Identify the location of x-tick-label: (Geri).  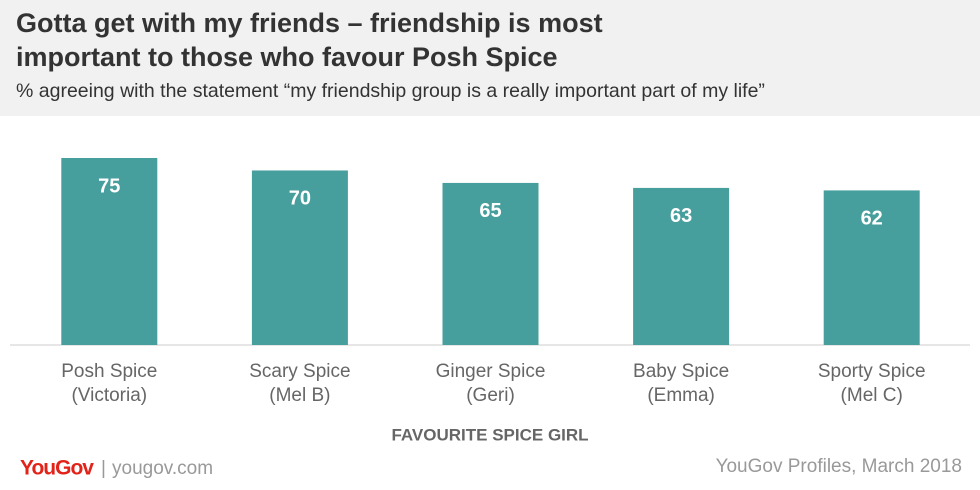
(490, 395).